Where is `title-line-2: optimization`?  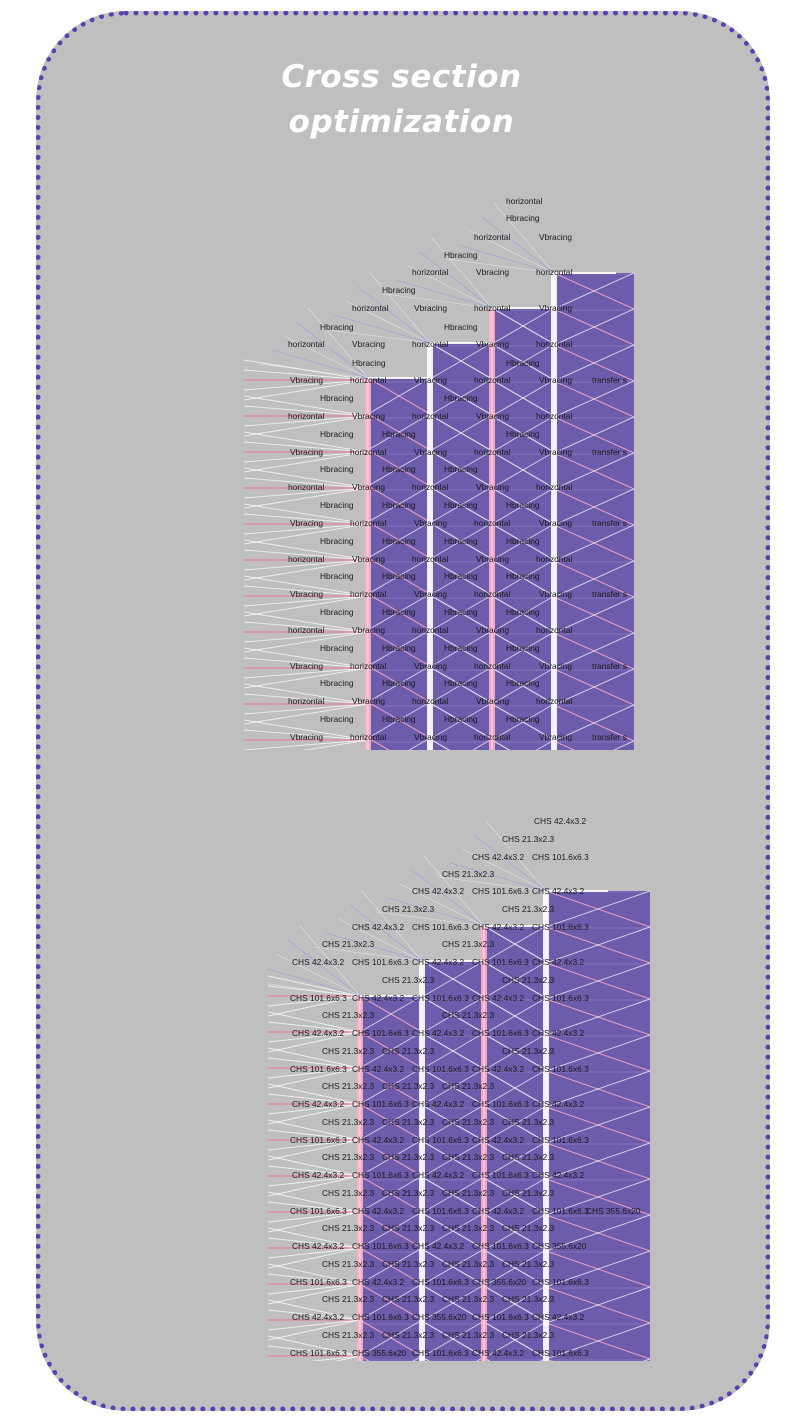
title-line-2: optimization is located at coordinates (401, 122).